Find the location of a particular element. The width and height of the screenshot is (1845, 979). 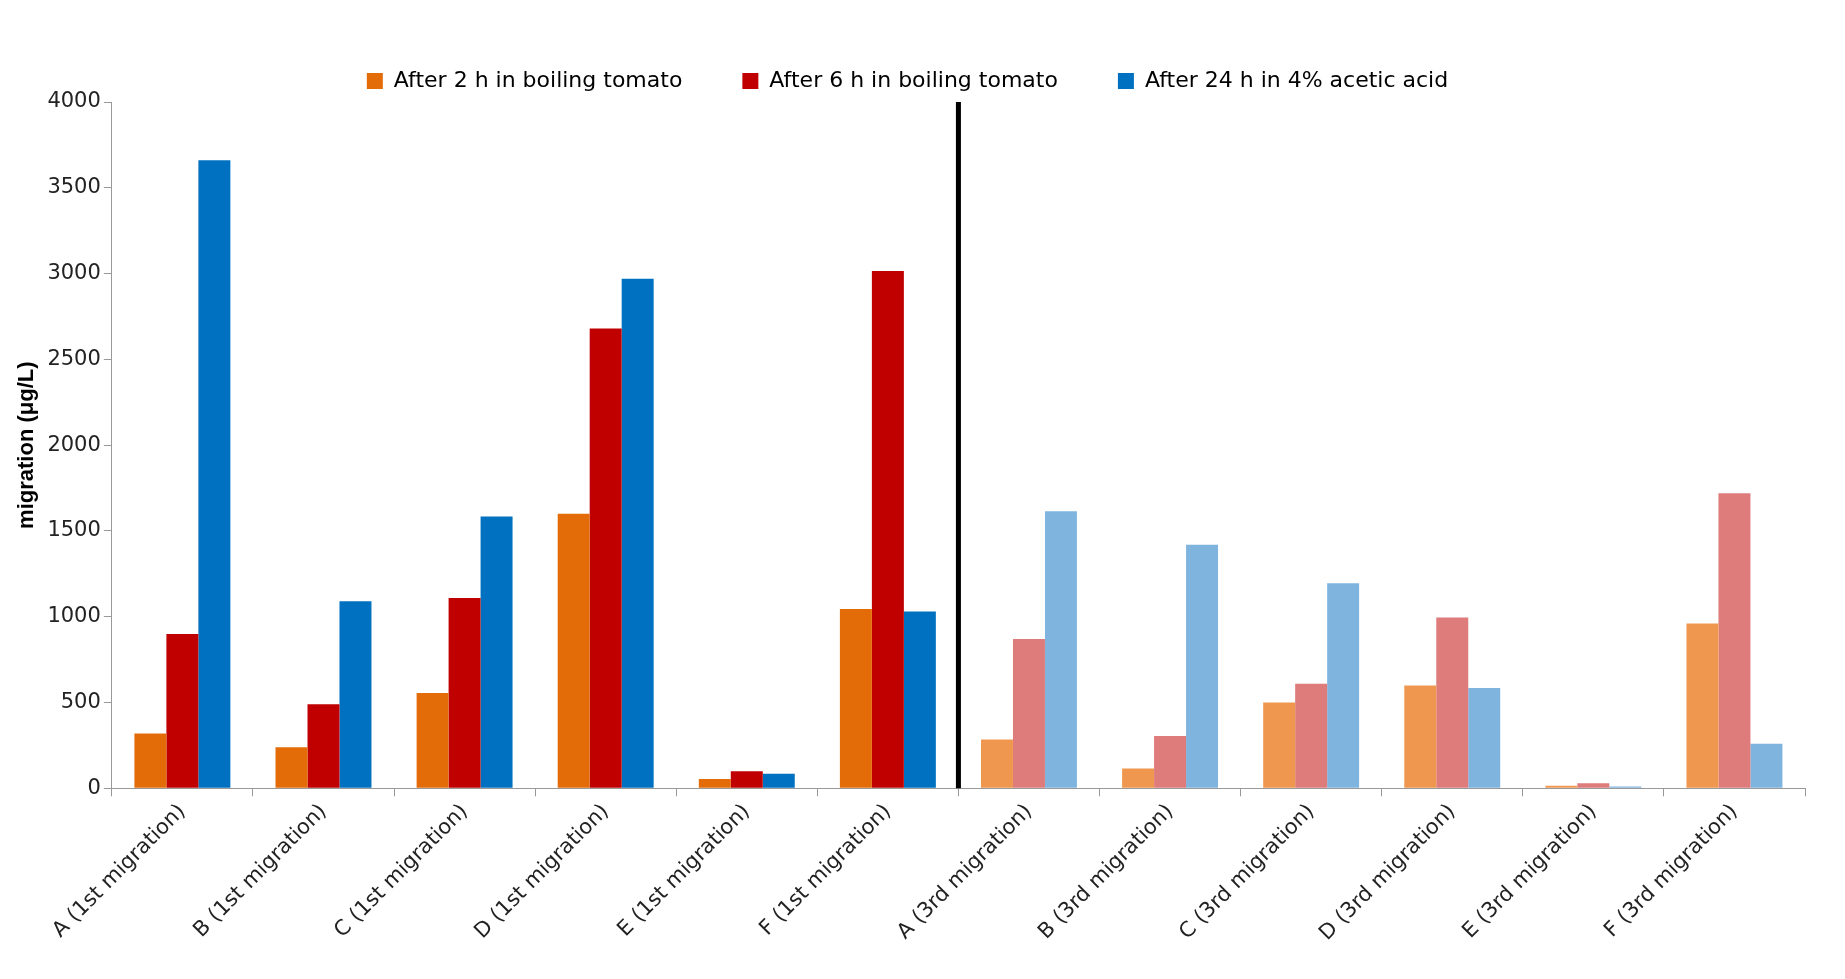

y-tick-label: 1000 is located at coordinates (74, 615).